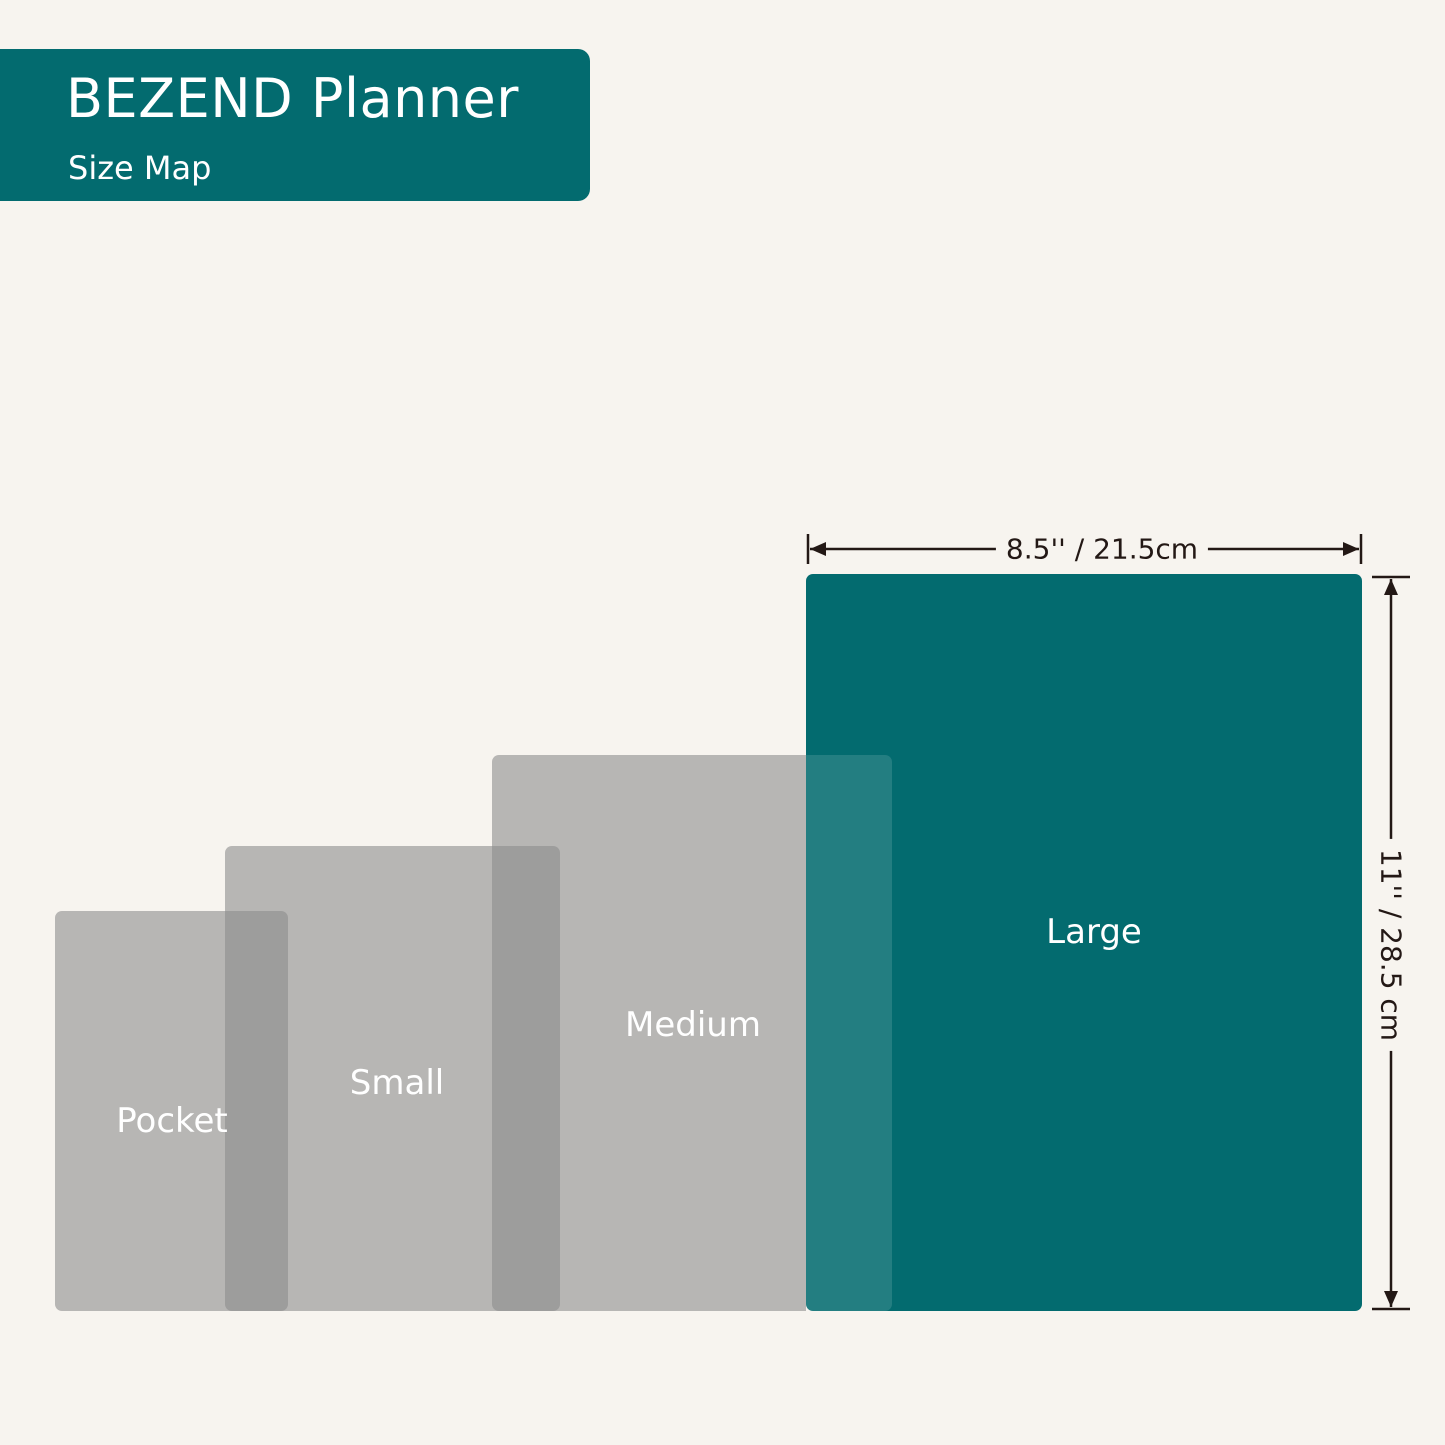 The width and height of the screenshot is (1445, 1445). Describe the element at coordinates (172, 1121) in the screenshot. I see `pocket-label: Pocket` at that location.